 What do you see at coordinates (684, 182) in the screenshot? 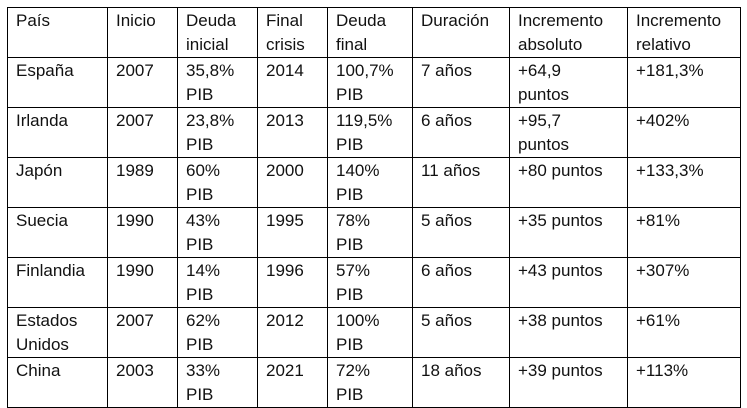
I see `cell: +133,3%` at bounding box center [684, 182].